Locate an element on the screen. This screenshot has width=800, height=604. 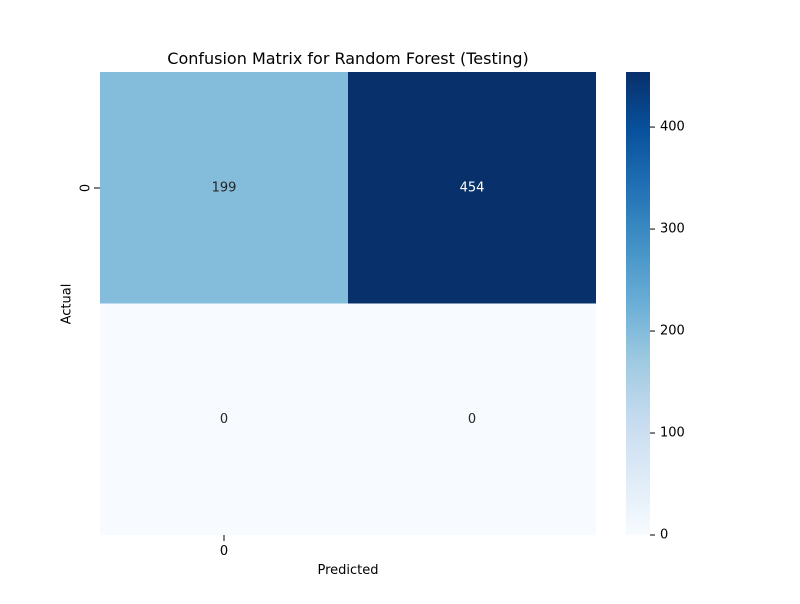
colorbar-tick-label: 200 is located at coordinates (672, 331).